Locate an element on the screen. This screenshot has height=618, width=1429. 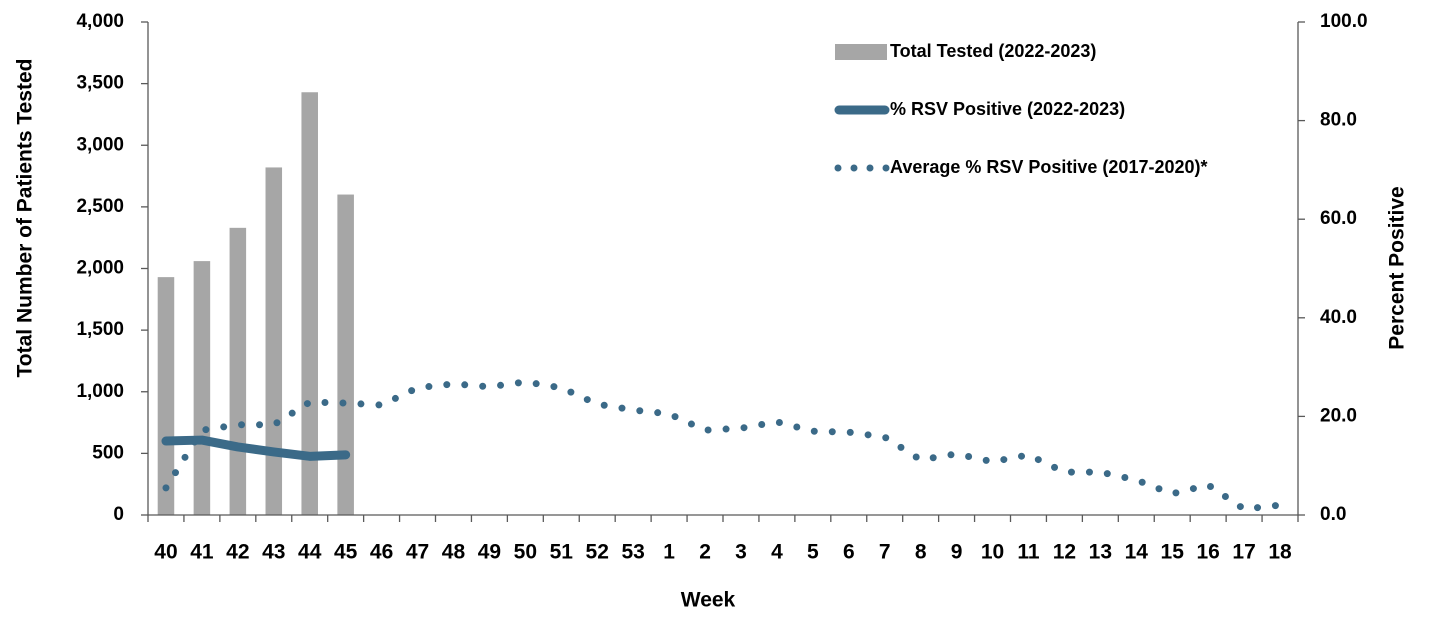
x-tick-label: 45 is located at coordinates (346, 552).